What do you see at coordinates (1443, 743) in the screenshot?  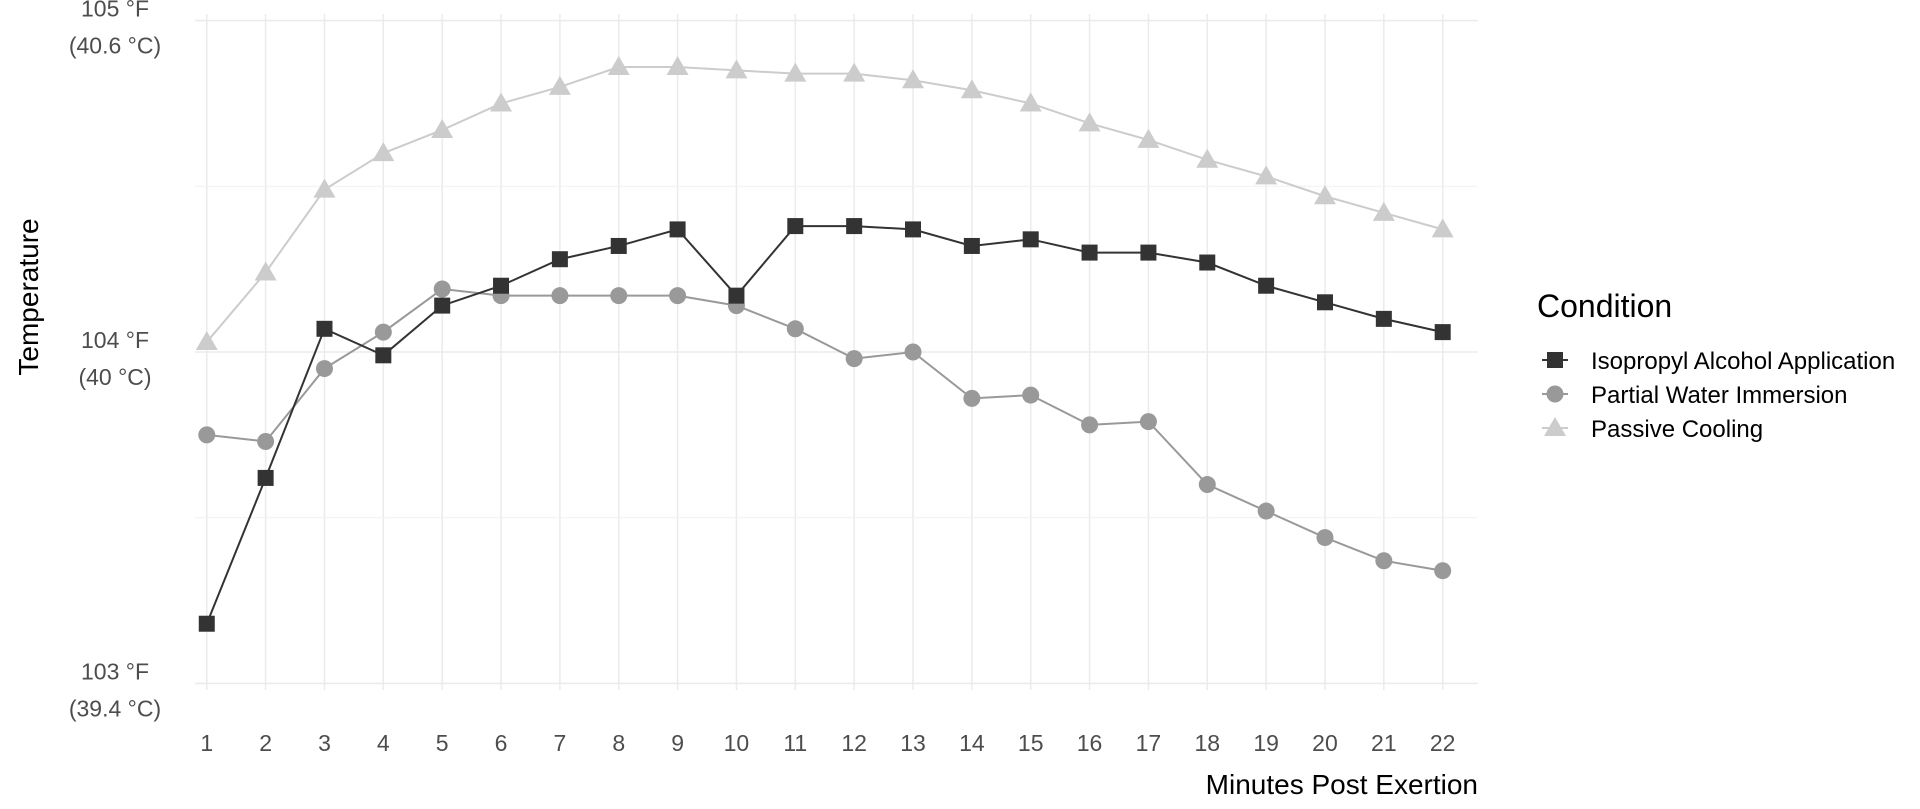 I see `x-tick-label: 22` at bounding box center [1443, 743].